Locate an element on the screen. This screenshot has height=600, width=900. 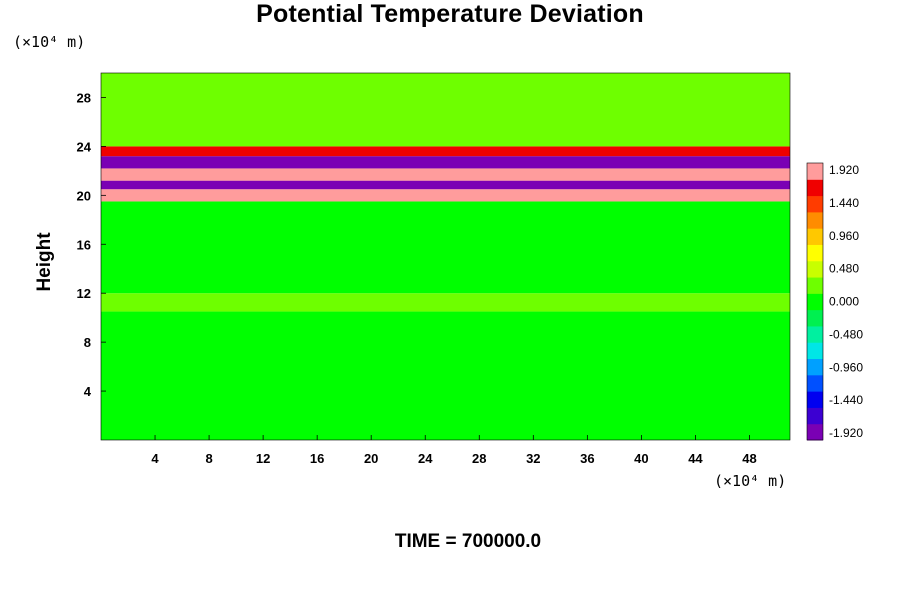
x-tick-label: 24 is located at coordinates (425, 458).